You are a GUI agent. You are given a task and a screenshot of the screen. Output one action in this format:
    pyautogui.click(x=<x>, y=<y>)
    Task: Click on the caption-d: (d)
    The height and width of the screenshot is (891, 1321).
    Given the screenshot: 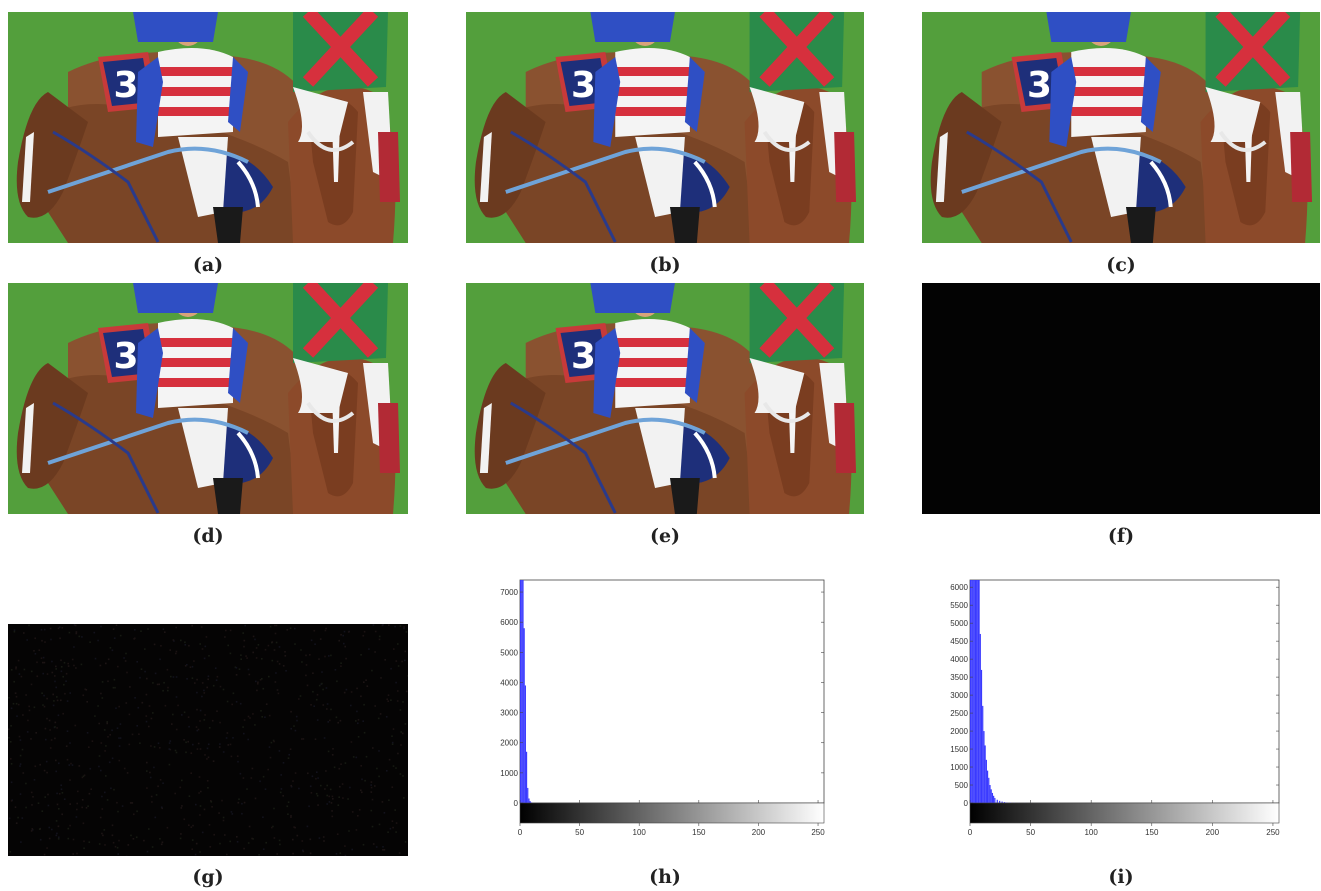 What is the action you would take?
    pyautogui.click(x=208, y=536)
    